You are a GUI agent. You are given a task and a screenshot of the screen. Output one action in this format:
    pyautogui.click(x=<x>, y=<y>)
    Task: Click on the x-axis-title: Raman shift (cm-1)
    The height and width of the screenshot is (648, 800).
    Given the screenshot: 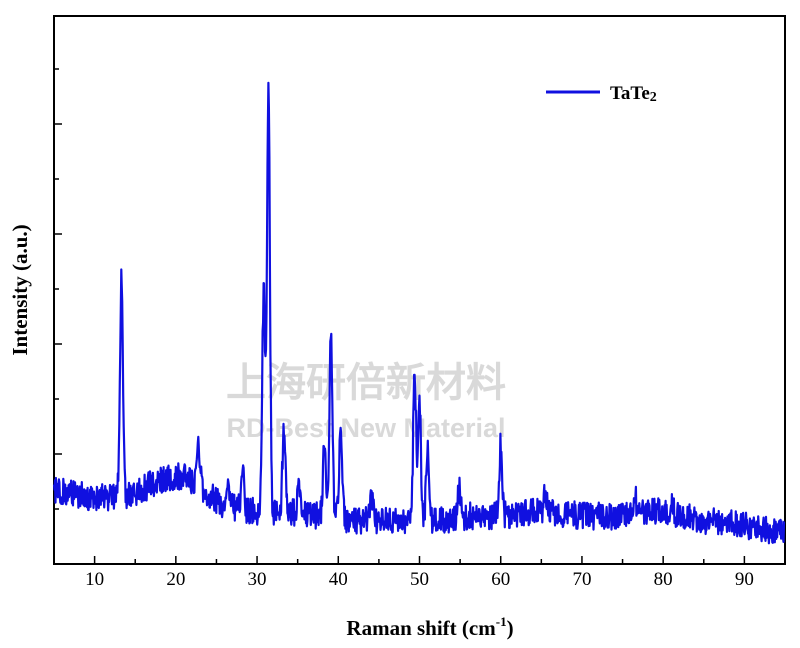 What is the action you would take?
    pyautogui.click(x=429, y=627)
    